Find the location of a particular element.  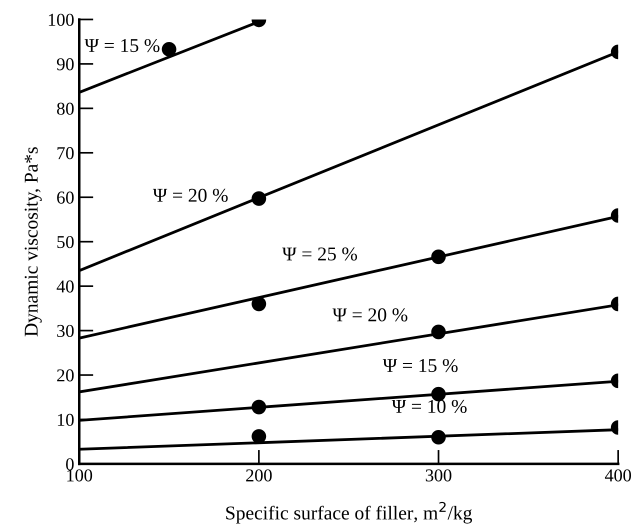

y-tick-label: 80 is located at coordinates (65, 108).